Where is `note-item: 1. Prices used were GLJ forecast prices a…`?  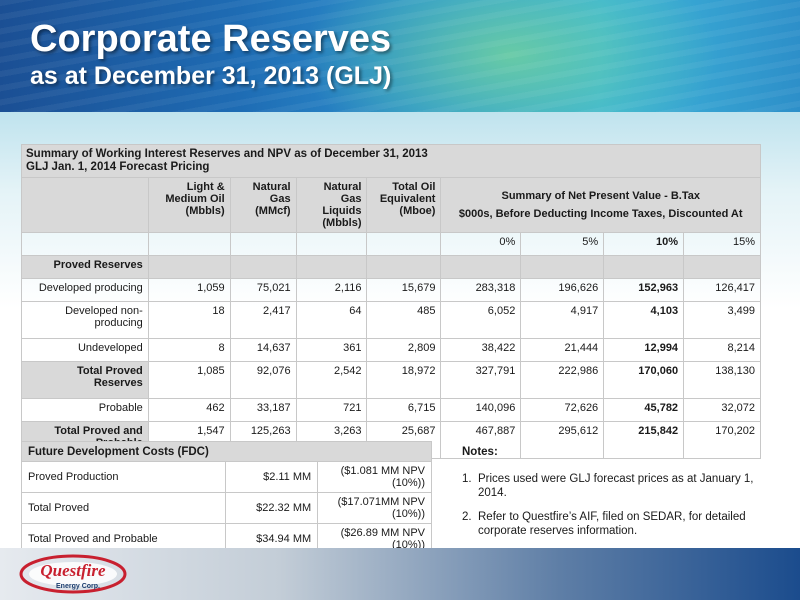
note-item: 1. Prices used were GLJ forecast prices a… is located at coordinates (622, 486).